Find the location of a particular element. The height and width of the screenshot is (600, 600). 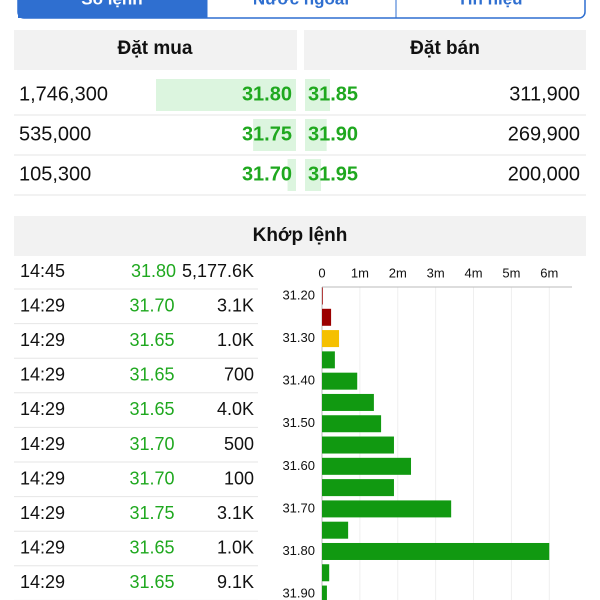

ask-price: 31.90 is located at coordinates (333, 134).